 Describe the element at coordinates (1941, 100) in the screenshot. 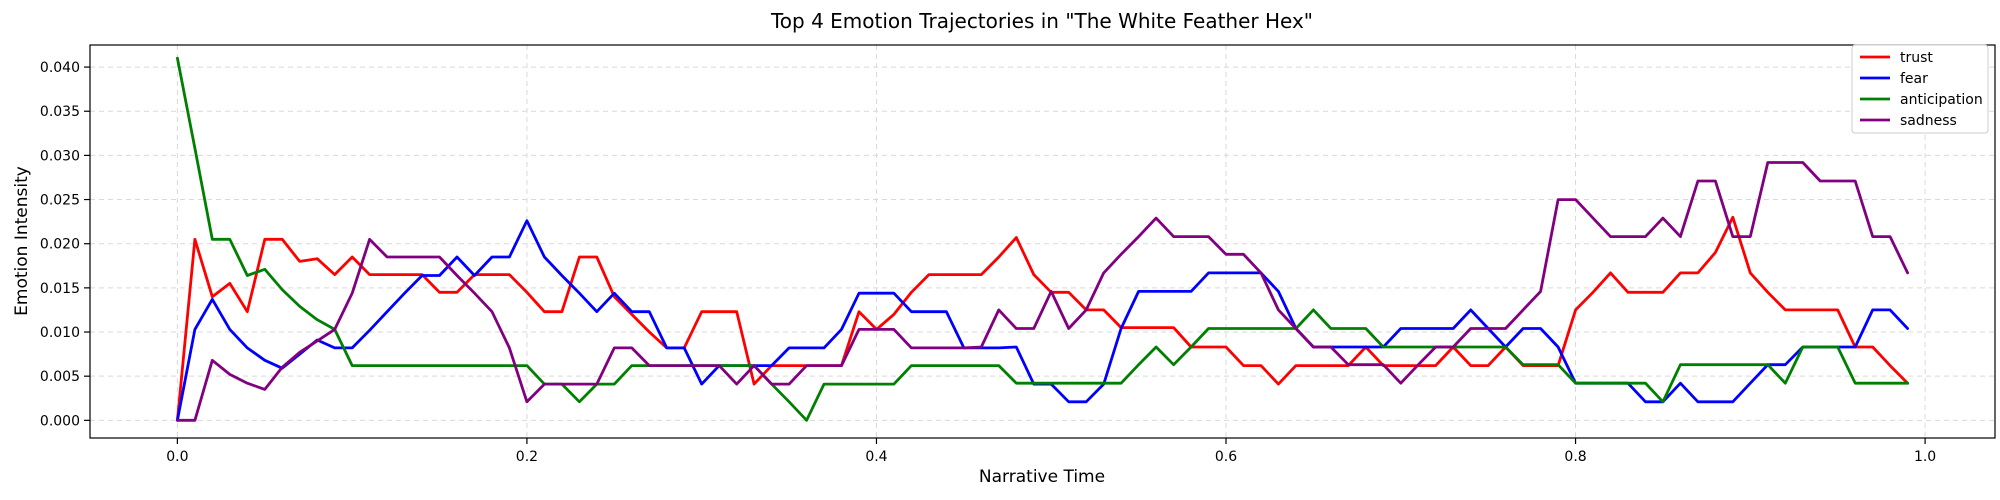

I see `legend-label-anticipation: anticipation` at that location.